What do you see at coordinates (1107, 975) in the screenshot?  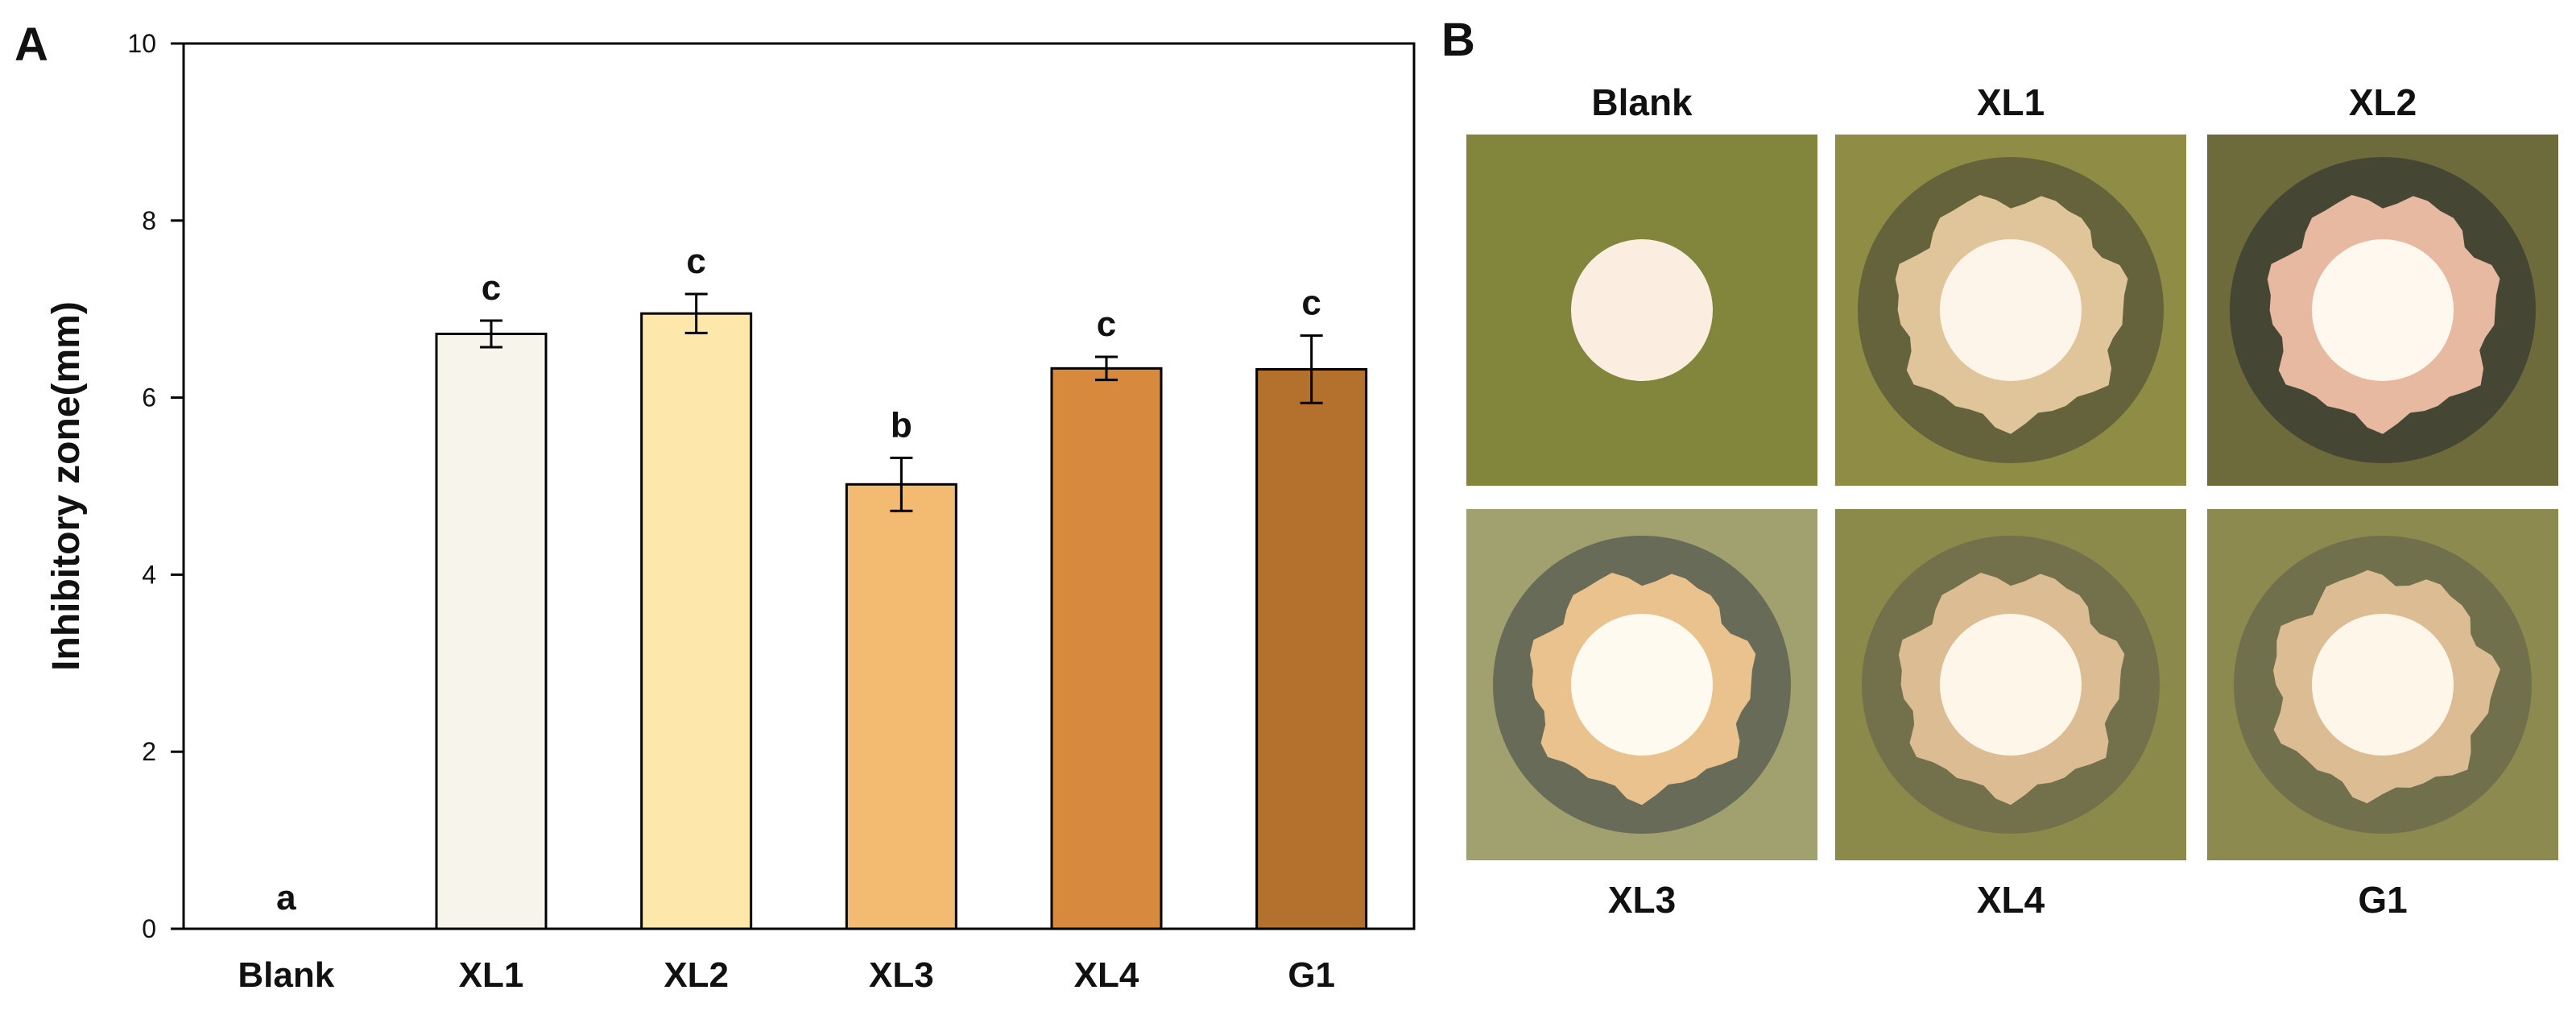 I see `x-tick-label-XL4: XL4` at bounding box center [1107, 975].